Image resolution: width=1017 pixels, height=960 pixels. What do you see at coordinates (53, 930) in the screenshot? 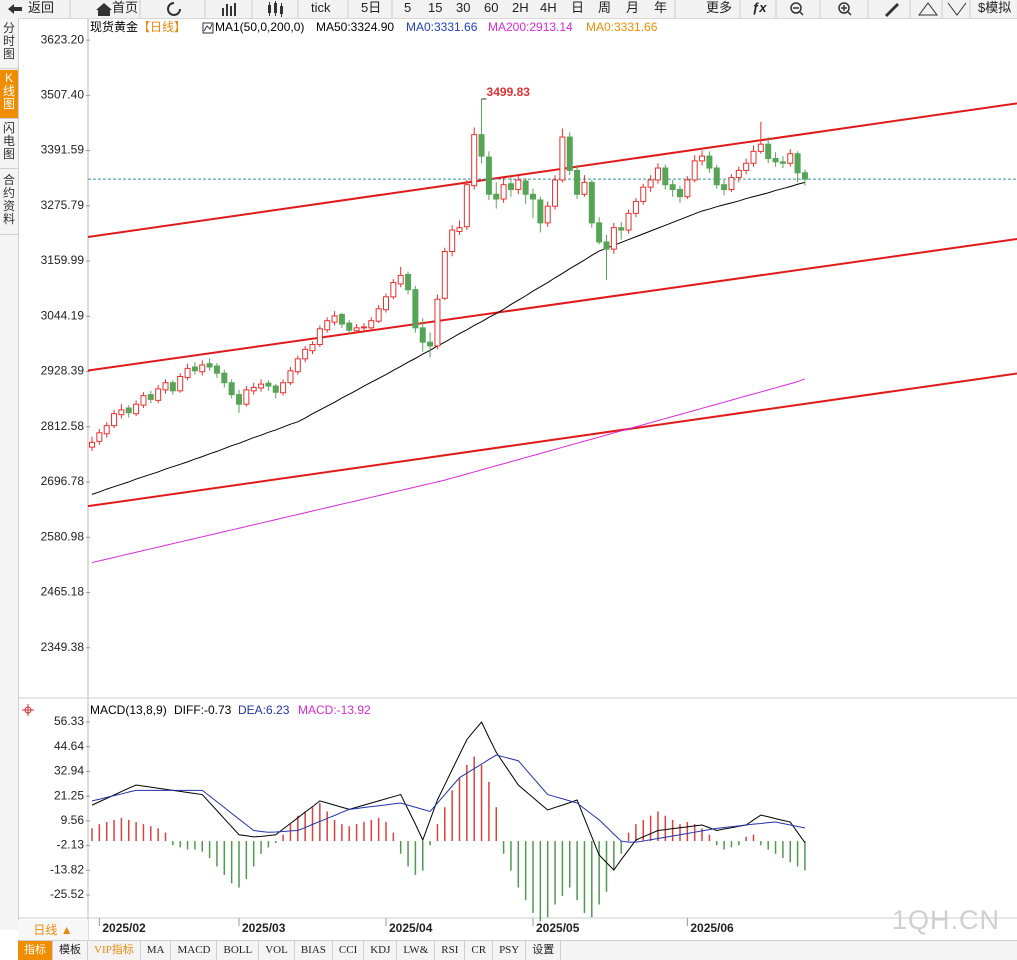
I see `period-selector: 日线 ▲` at bounding box center [53, 930].